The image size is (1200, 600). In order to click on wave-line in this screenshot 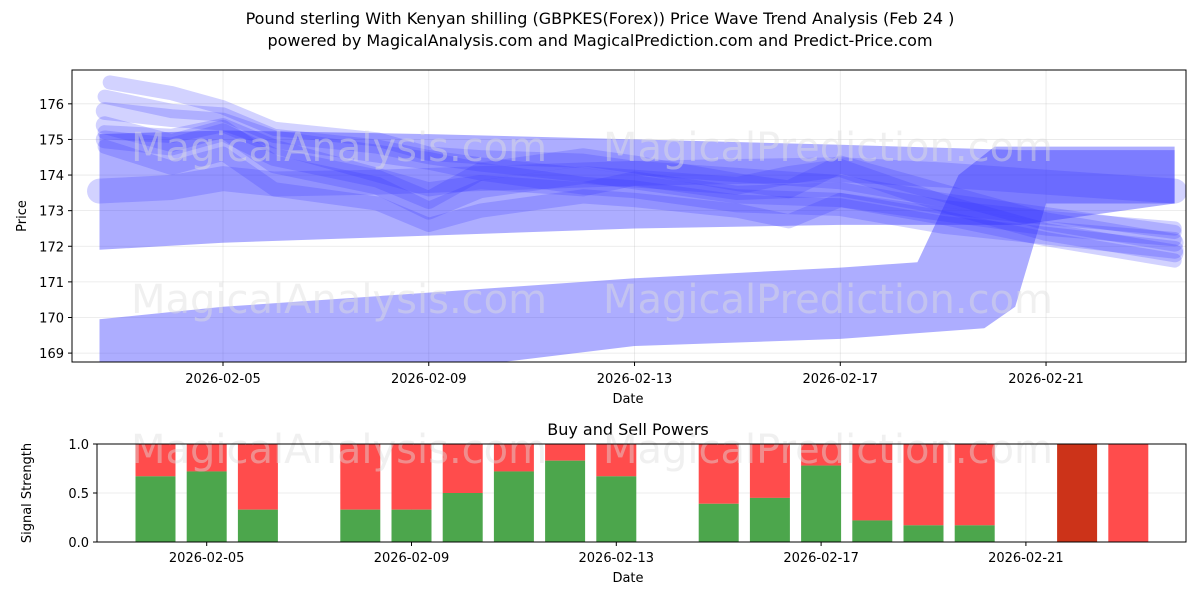, I will do `click(636, 180)`.